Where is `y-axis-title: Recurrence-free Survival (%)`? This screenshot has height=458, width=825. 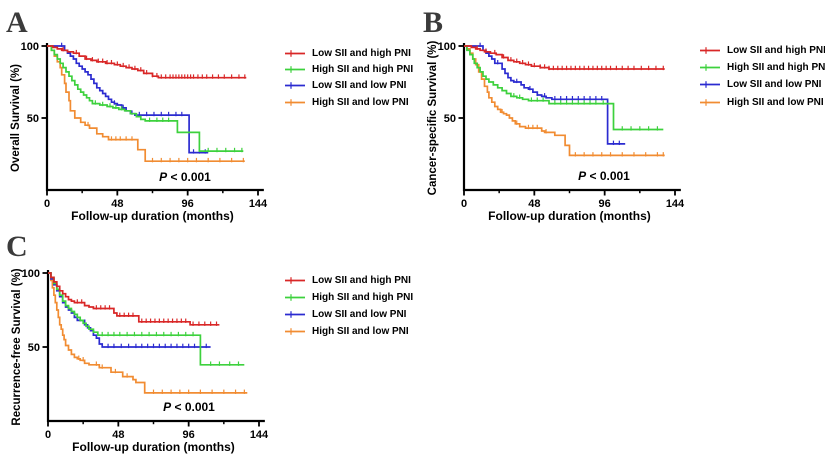
y-axis-title: Recurrence-free Survival (%) is located at coordinates (17, 346).